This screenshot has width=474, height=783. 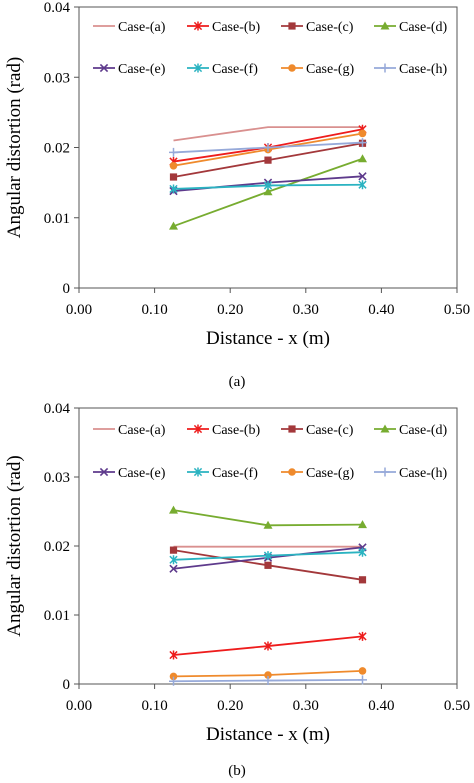 I want to click on series-case-f, so click(x=268, y=556).